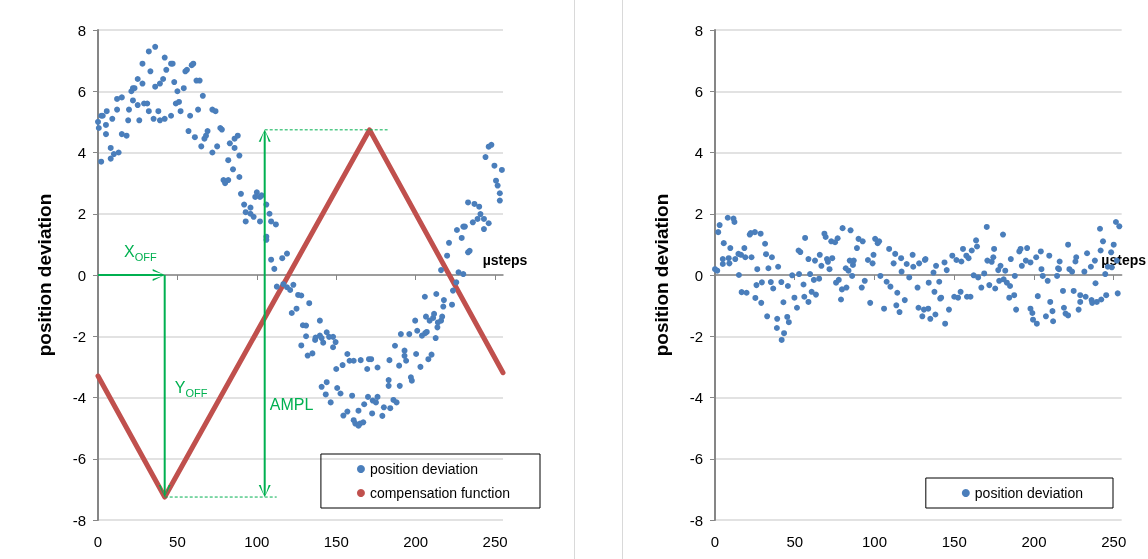  Describe the element at coordinates (140, 253) in the screenshot. I see `annotation: X$_{OFF}$` at that location.